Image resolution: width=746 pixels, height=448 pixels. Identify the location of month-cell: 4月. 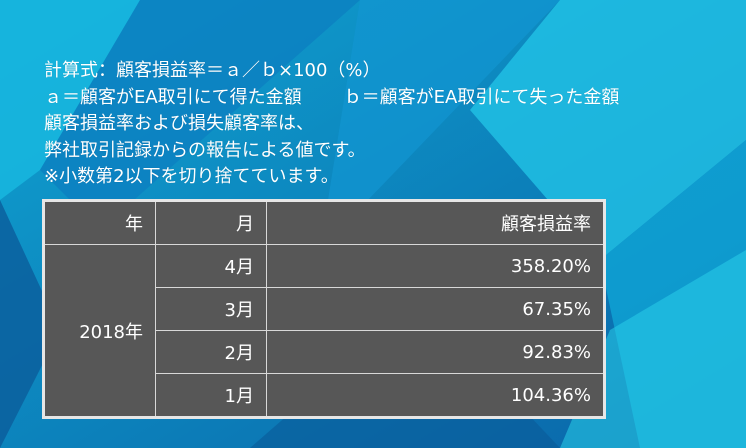
(211, 266).